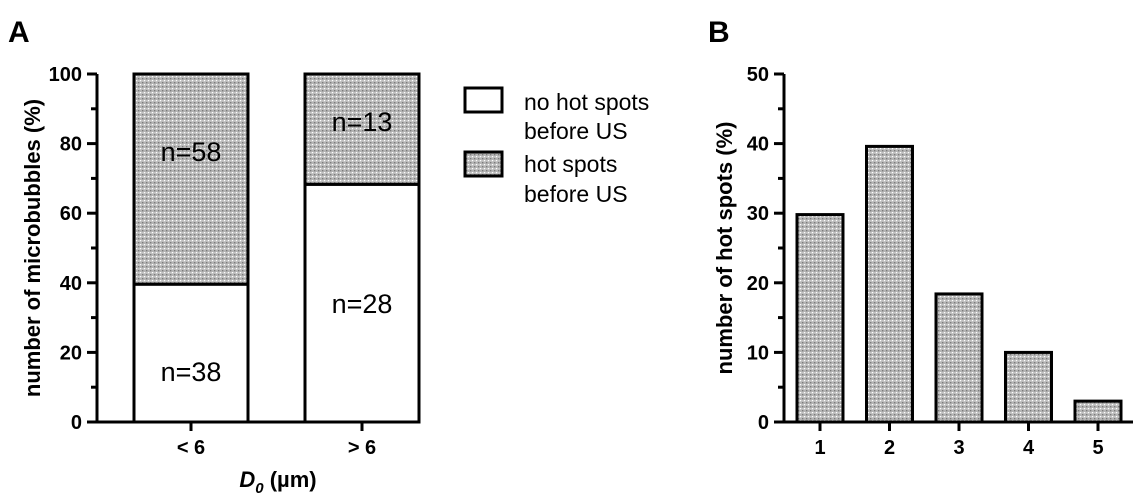 The width and height of the screenshot is (1139, 493). Describe the element at coordinates (576, 194) in the screenshot. I see `legend-label-hot-spots-line2: before US` at that location.